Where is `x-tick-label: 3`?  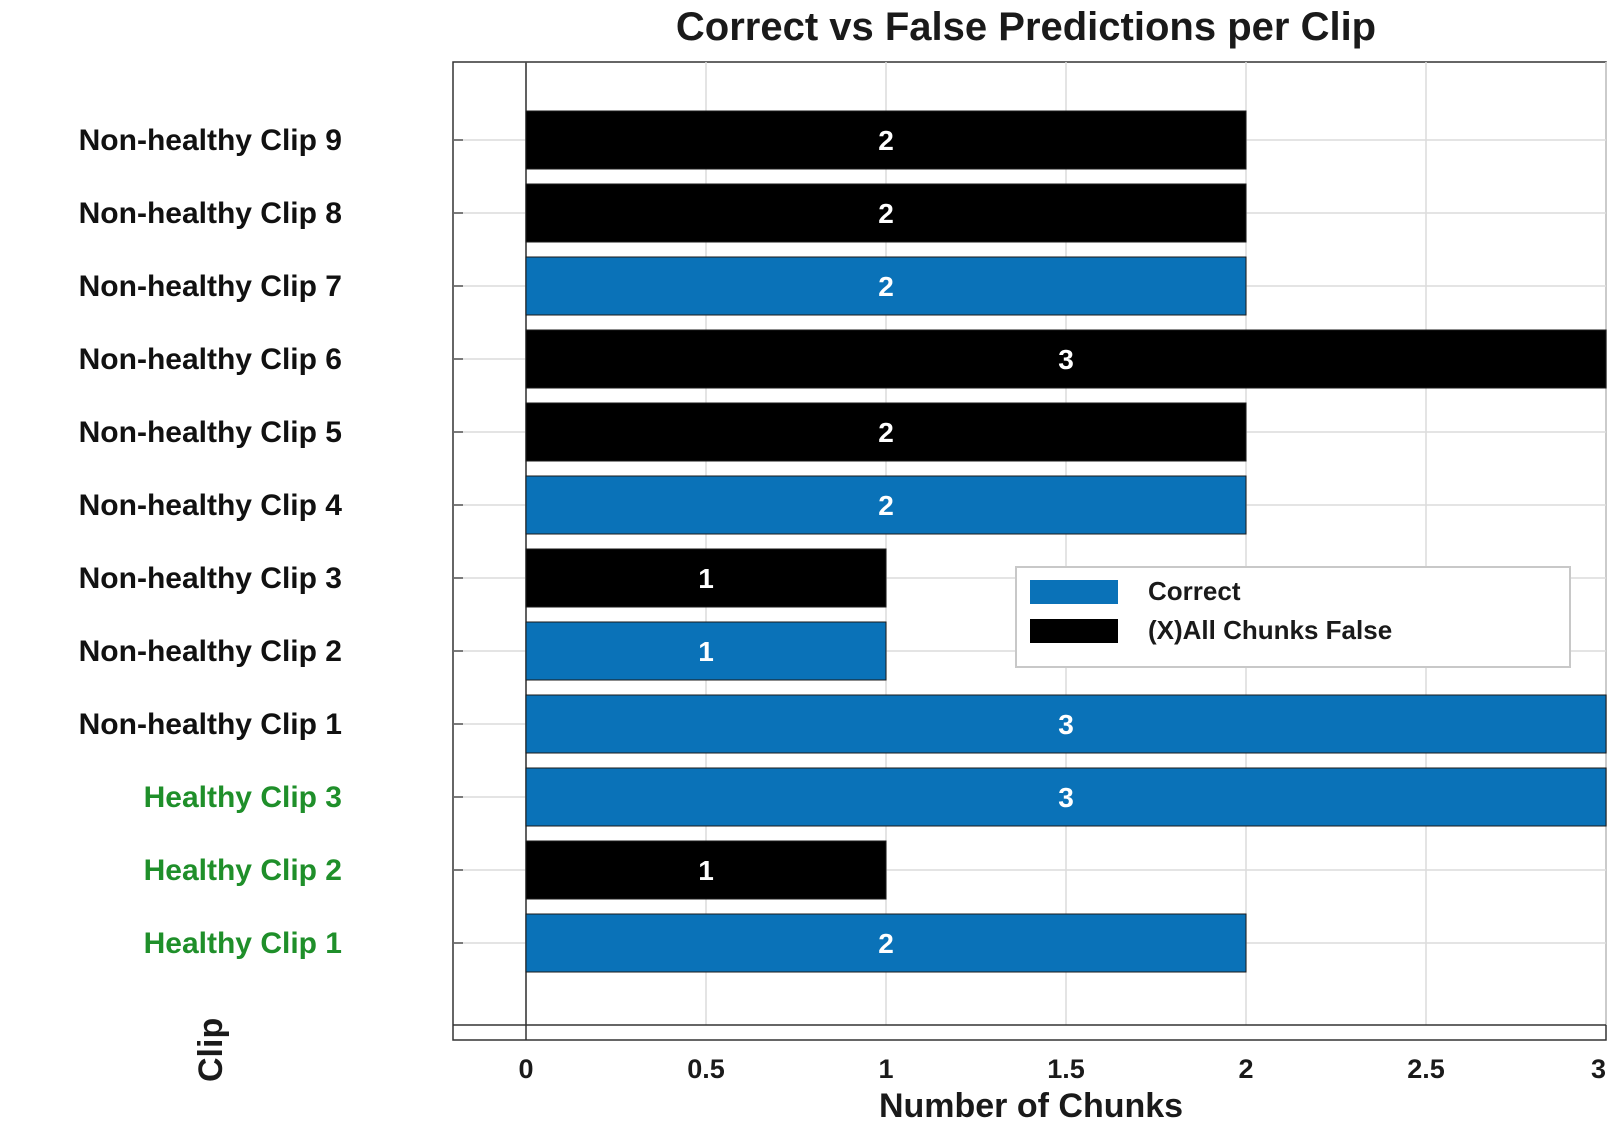 x-tick-label: 3 is located at coordinates (1598, 1069).